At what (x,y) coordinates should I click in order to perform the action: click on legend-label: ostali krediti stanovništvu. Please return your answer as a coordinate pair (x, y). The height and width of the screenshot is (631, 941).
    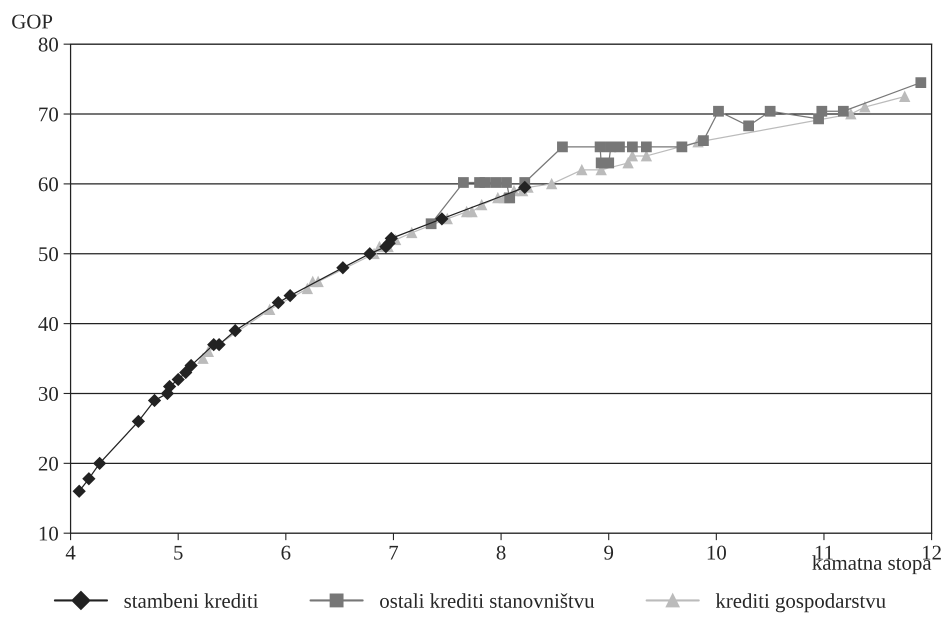
    Looking at the image, I should click on (487, 600).